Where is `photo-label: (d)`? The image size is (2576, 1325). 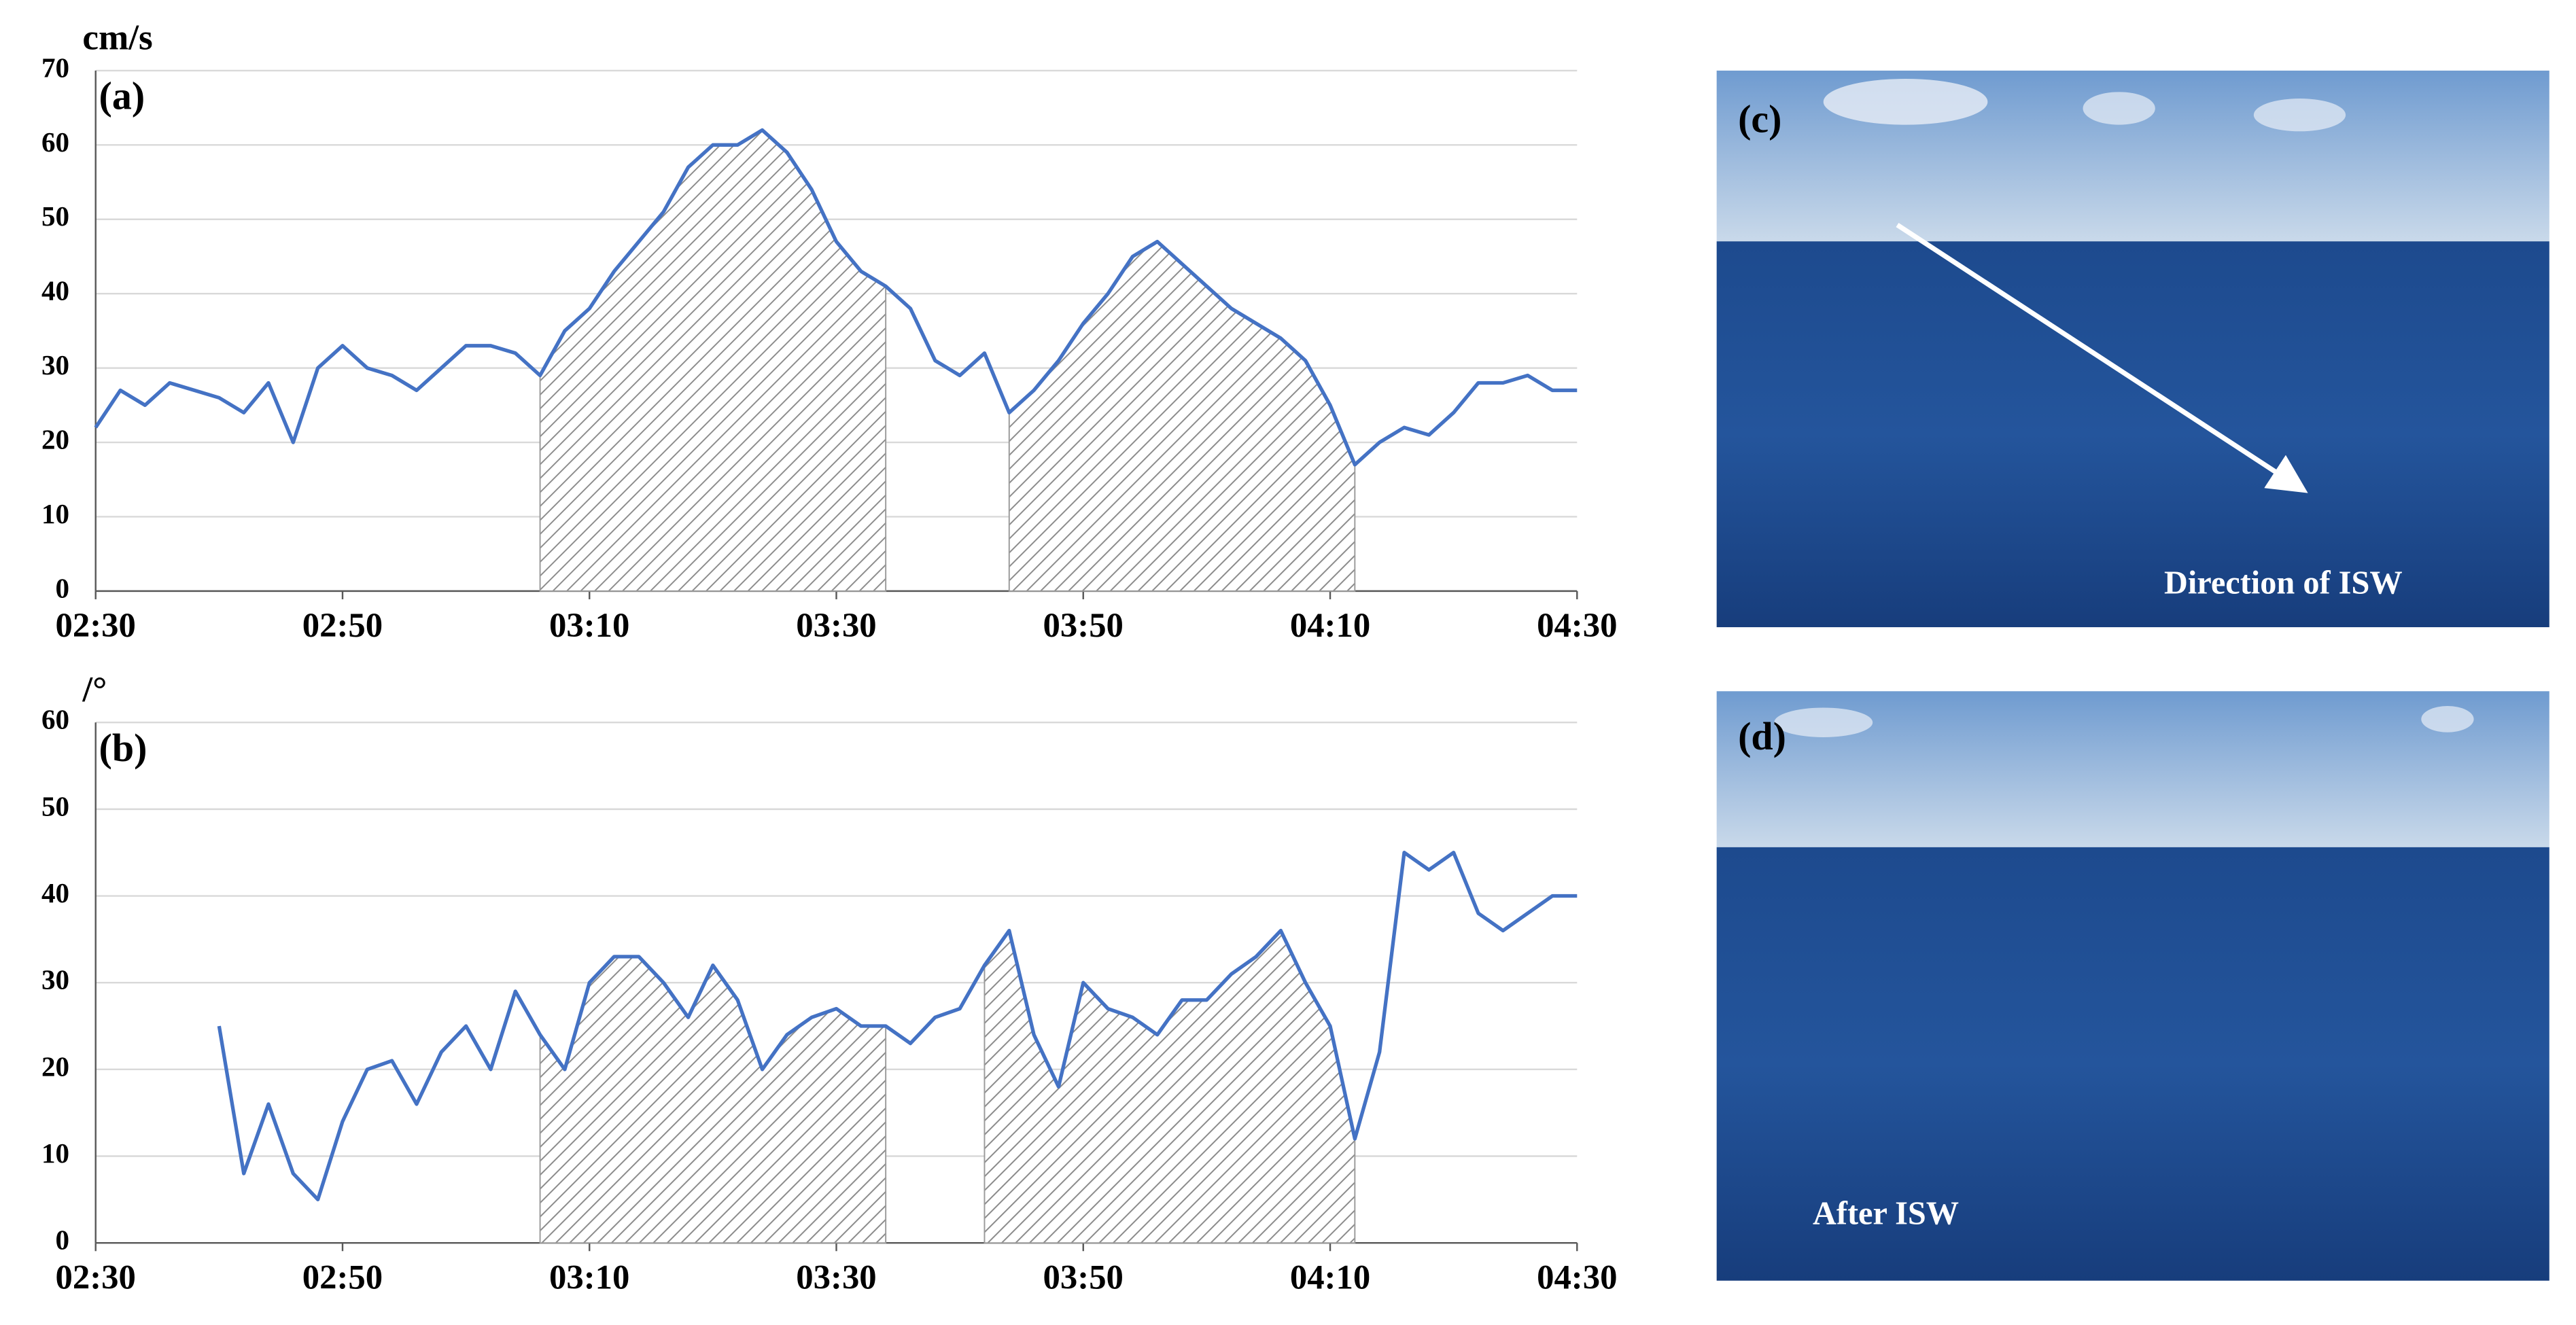
photo-label: (d) is located at coordinates (1762, 736).